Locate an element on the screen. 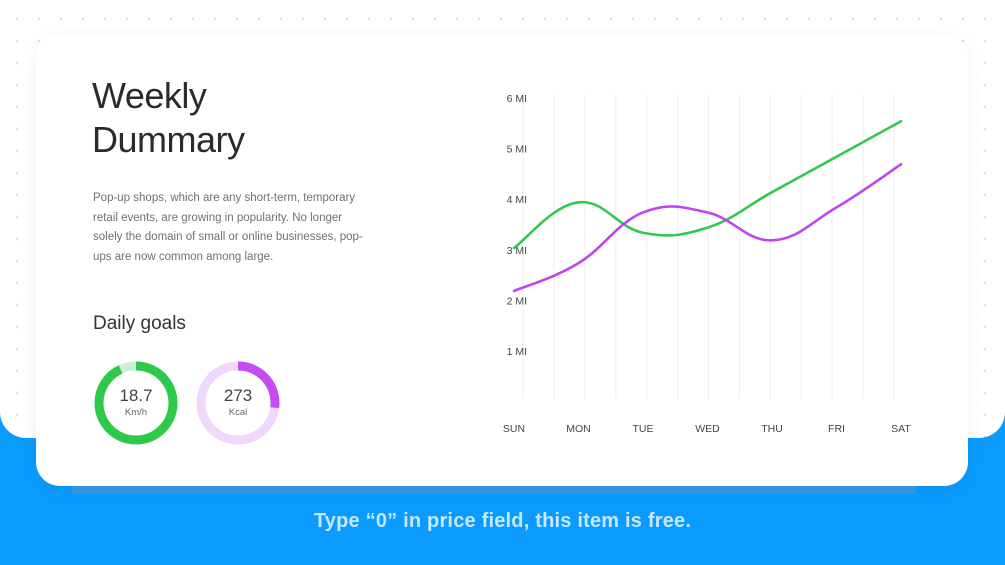  calories-goal-ring: 273 Kcal is located at coordinates (238, 403).